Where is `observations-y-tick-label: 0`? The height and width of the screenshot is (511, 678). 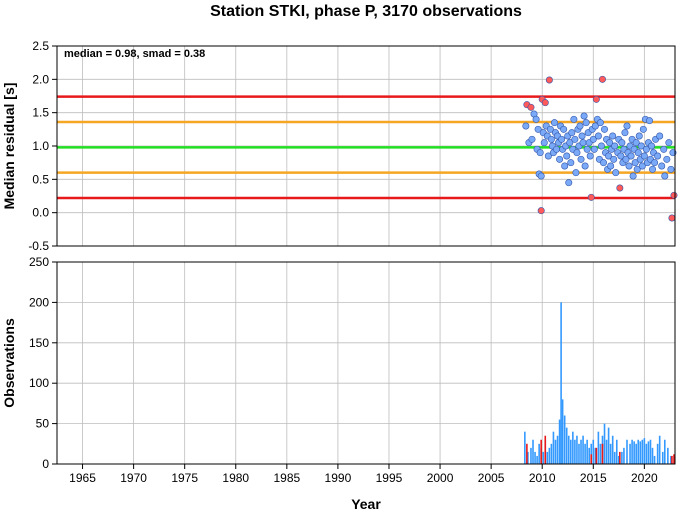 observations-y-tick-label: 0 is located at coordinates (45, 464).